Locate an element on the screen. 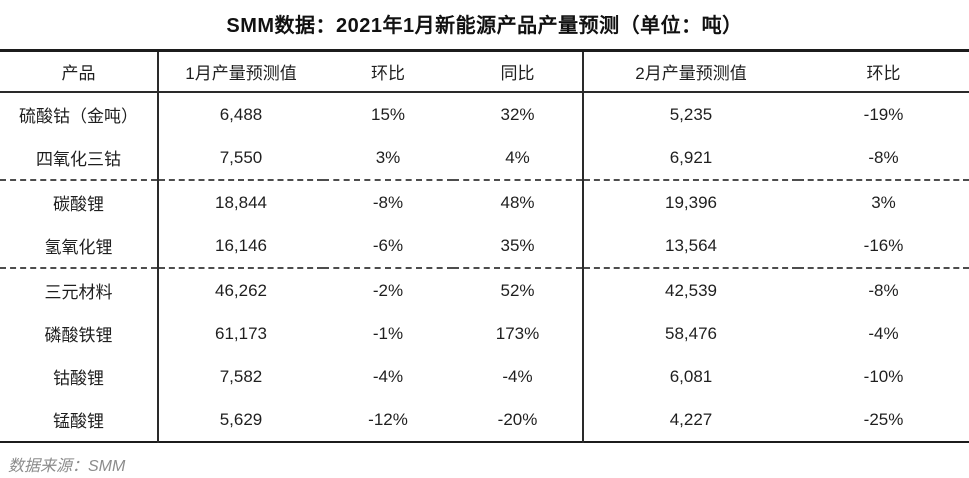 This screenshot has width=969, height=478. cell-product: 三元材料 is located at coordinates (79, 290).